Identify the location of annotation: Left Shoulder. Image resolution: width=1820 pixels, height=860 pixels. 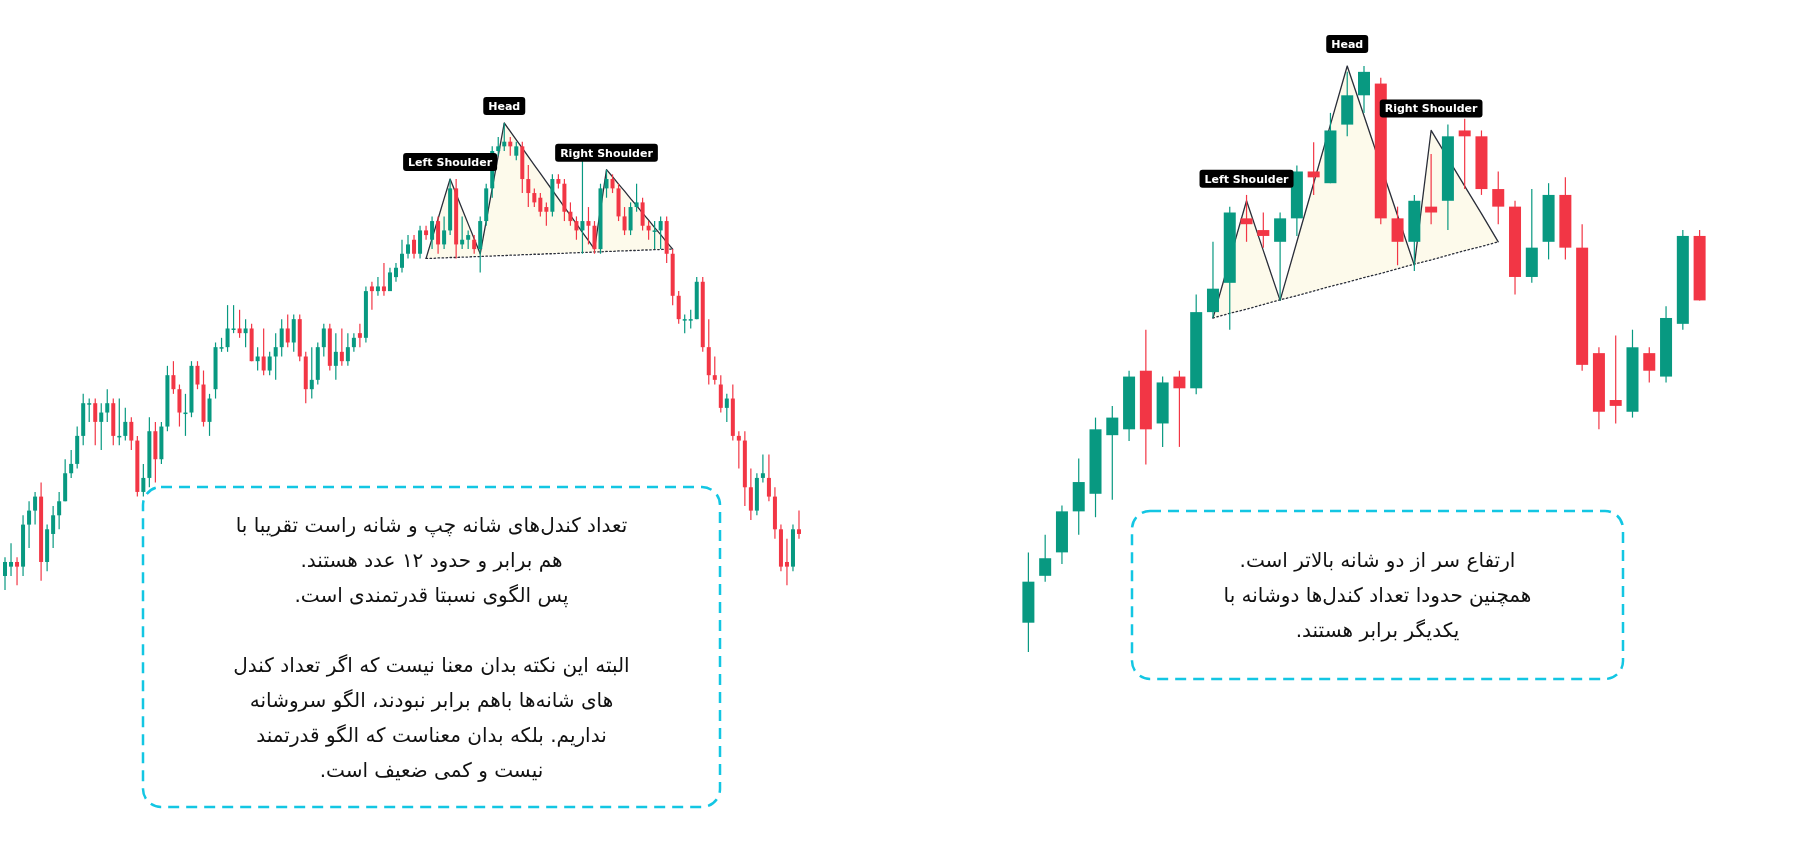
(450, 163).